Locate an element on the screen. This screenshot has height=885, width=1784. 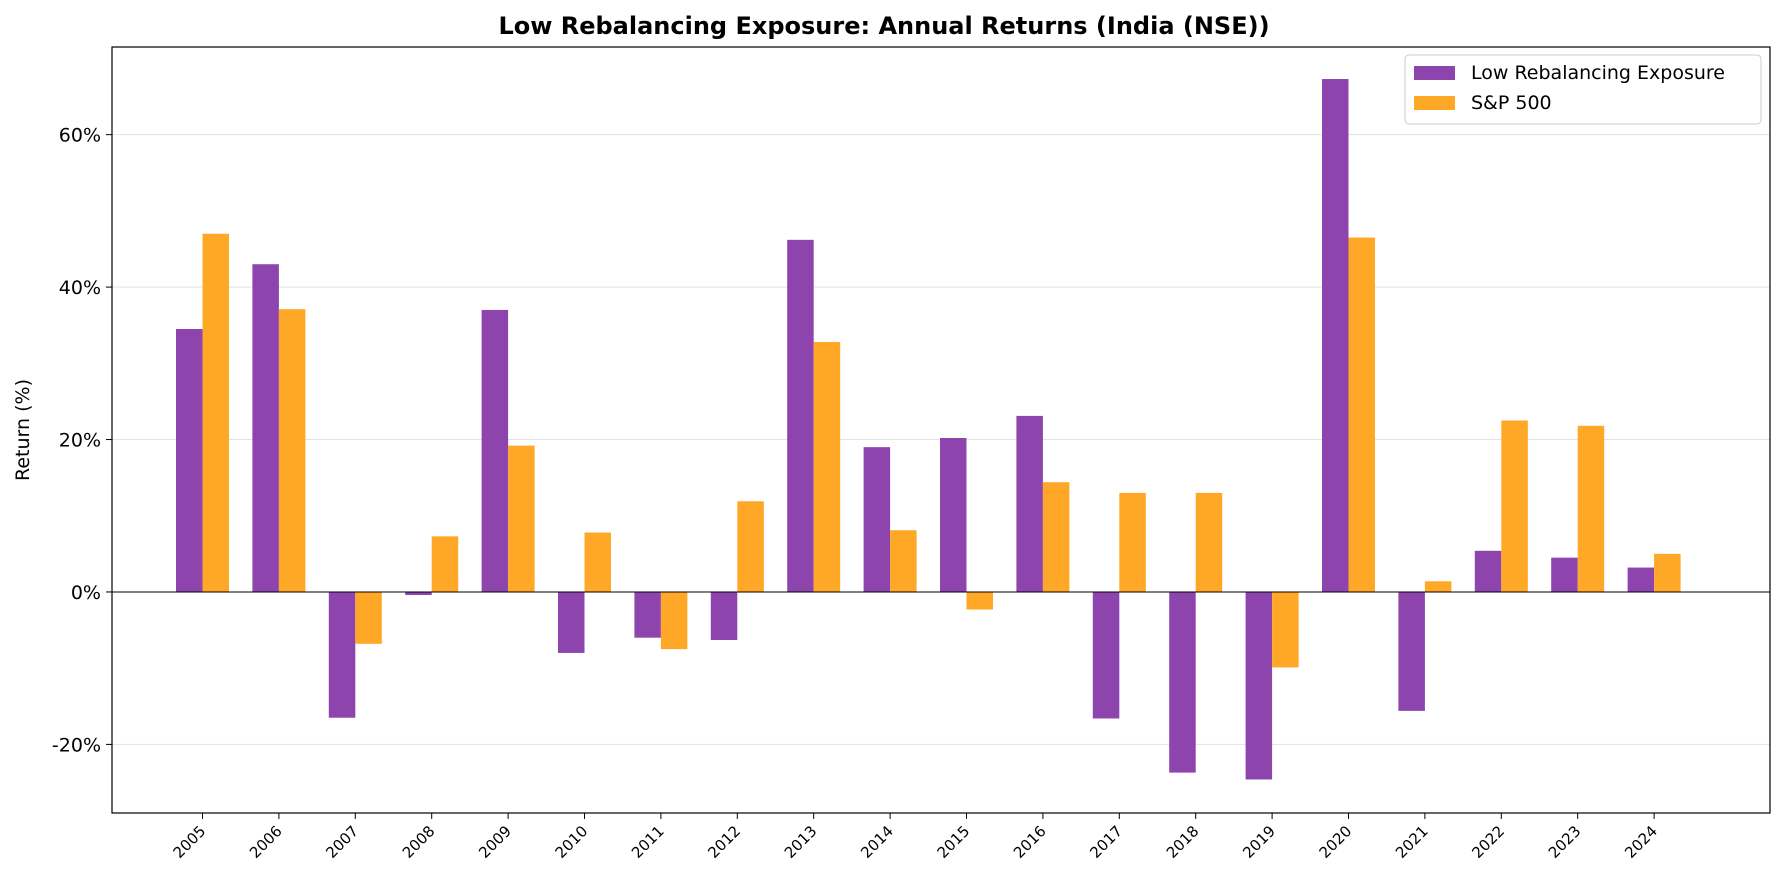
bar-benchmark-2020 is located at coordinates (1361, 414).